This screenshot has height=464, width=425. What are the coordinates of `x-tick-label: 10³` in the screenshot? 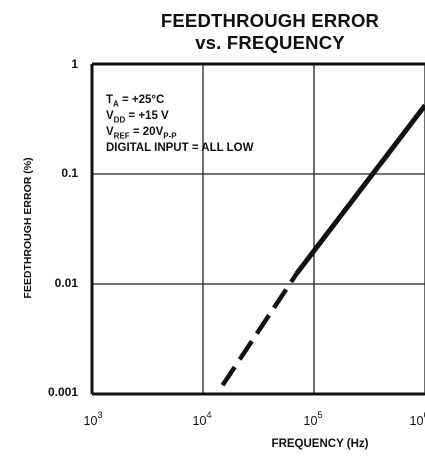 It's located at (93, 419).